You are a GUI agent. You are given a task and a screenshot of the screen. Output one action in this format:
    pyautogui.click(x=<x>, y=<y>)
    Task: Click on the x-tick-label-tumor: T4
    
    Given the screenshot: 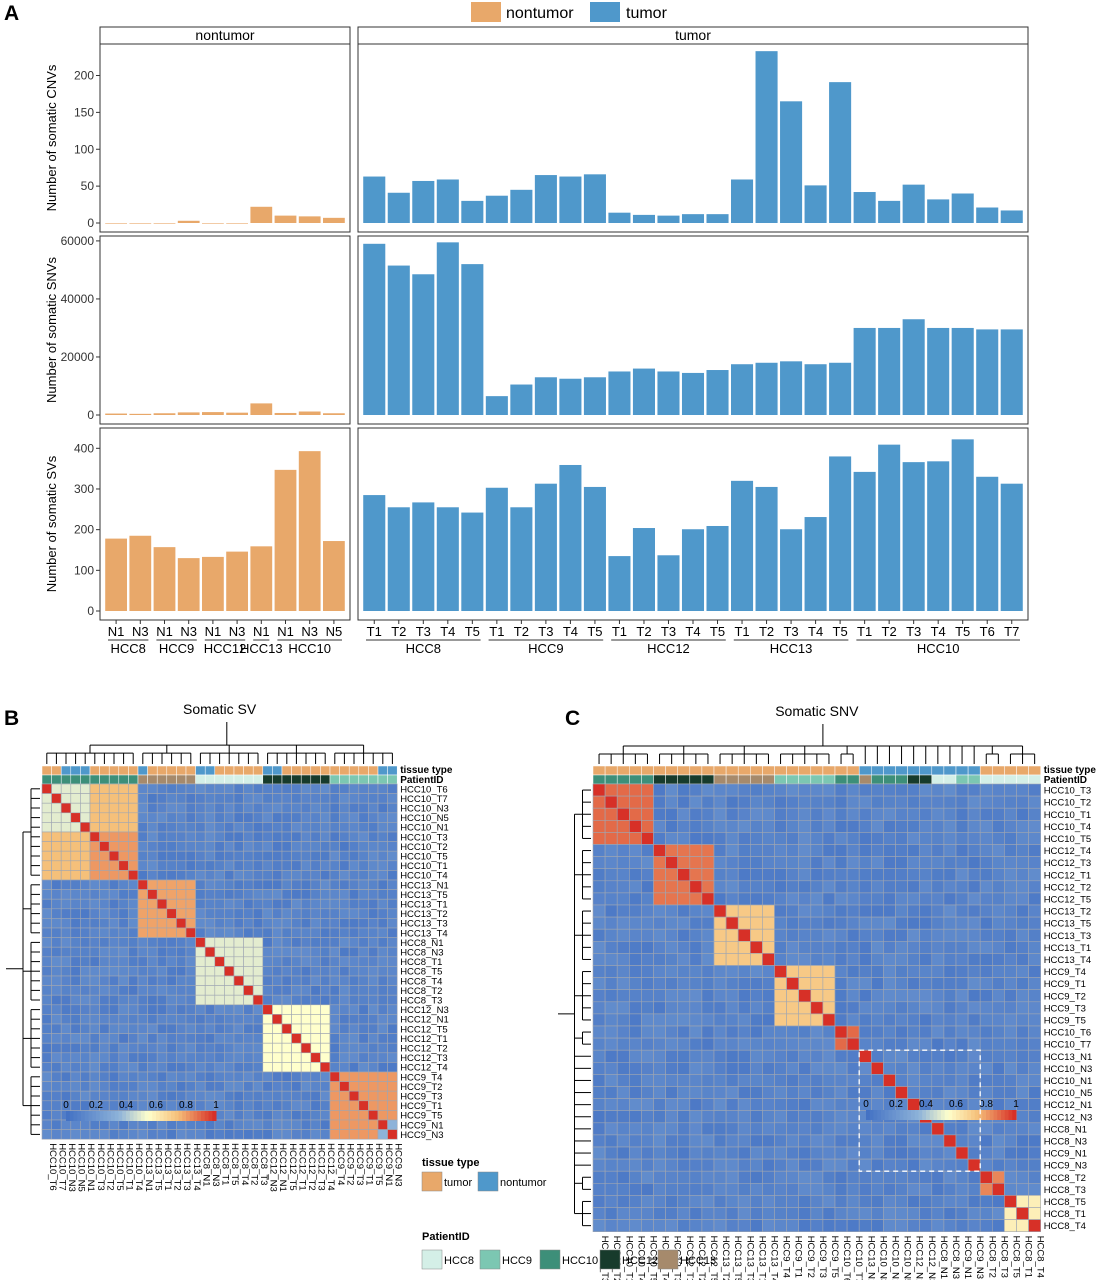 What is the action you would take?
    pyautogui.click(x=815, y=631)
    